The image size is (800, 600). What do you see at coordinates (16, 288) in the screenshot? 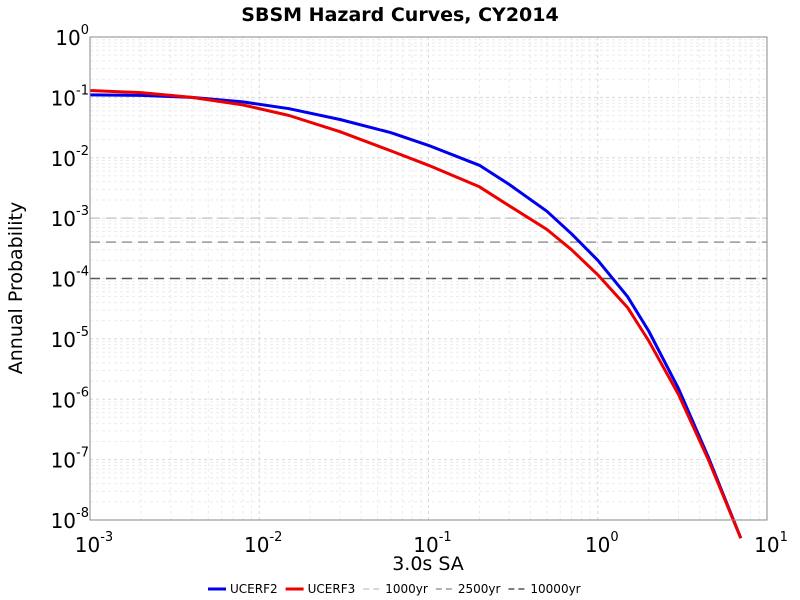
I see `y-axis-label: Annual Probability` at bounding box center [16, 288].